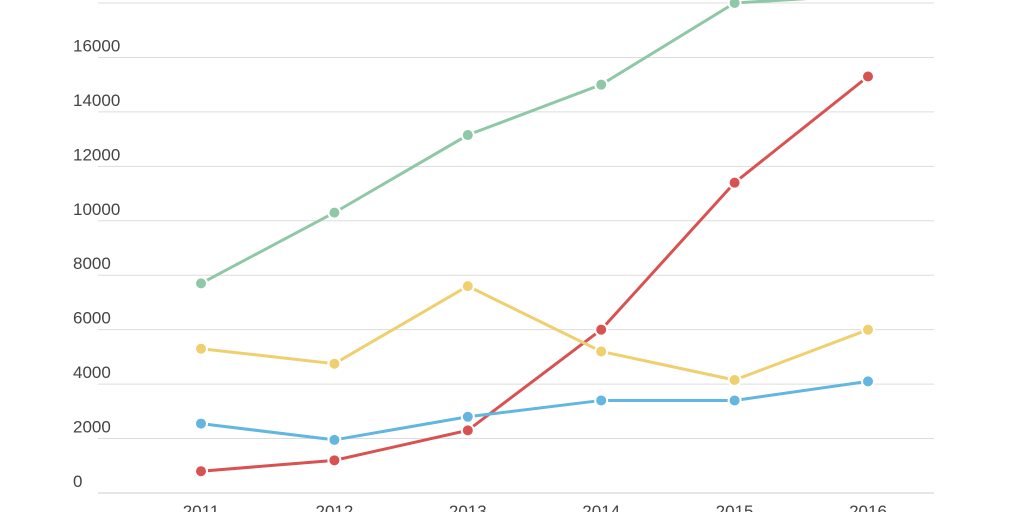 This screenshot has width=1024, height=512. I want to click on y-tick-label: 6000, so click(92, 318).